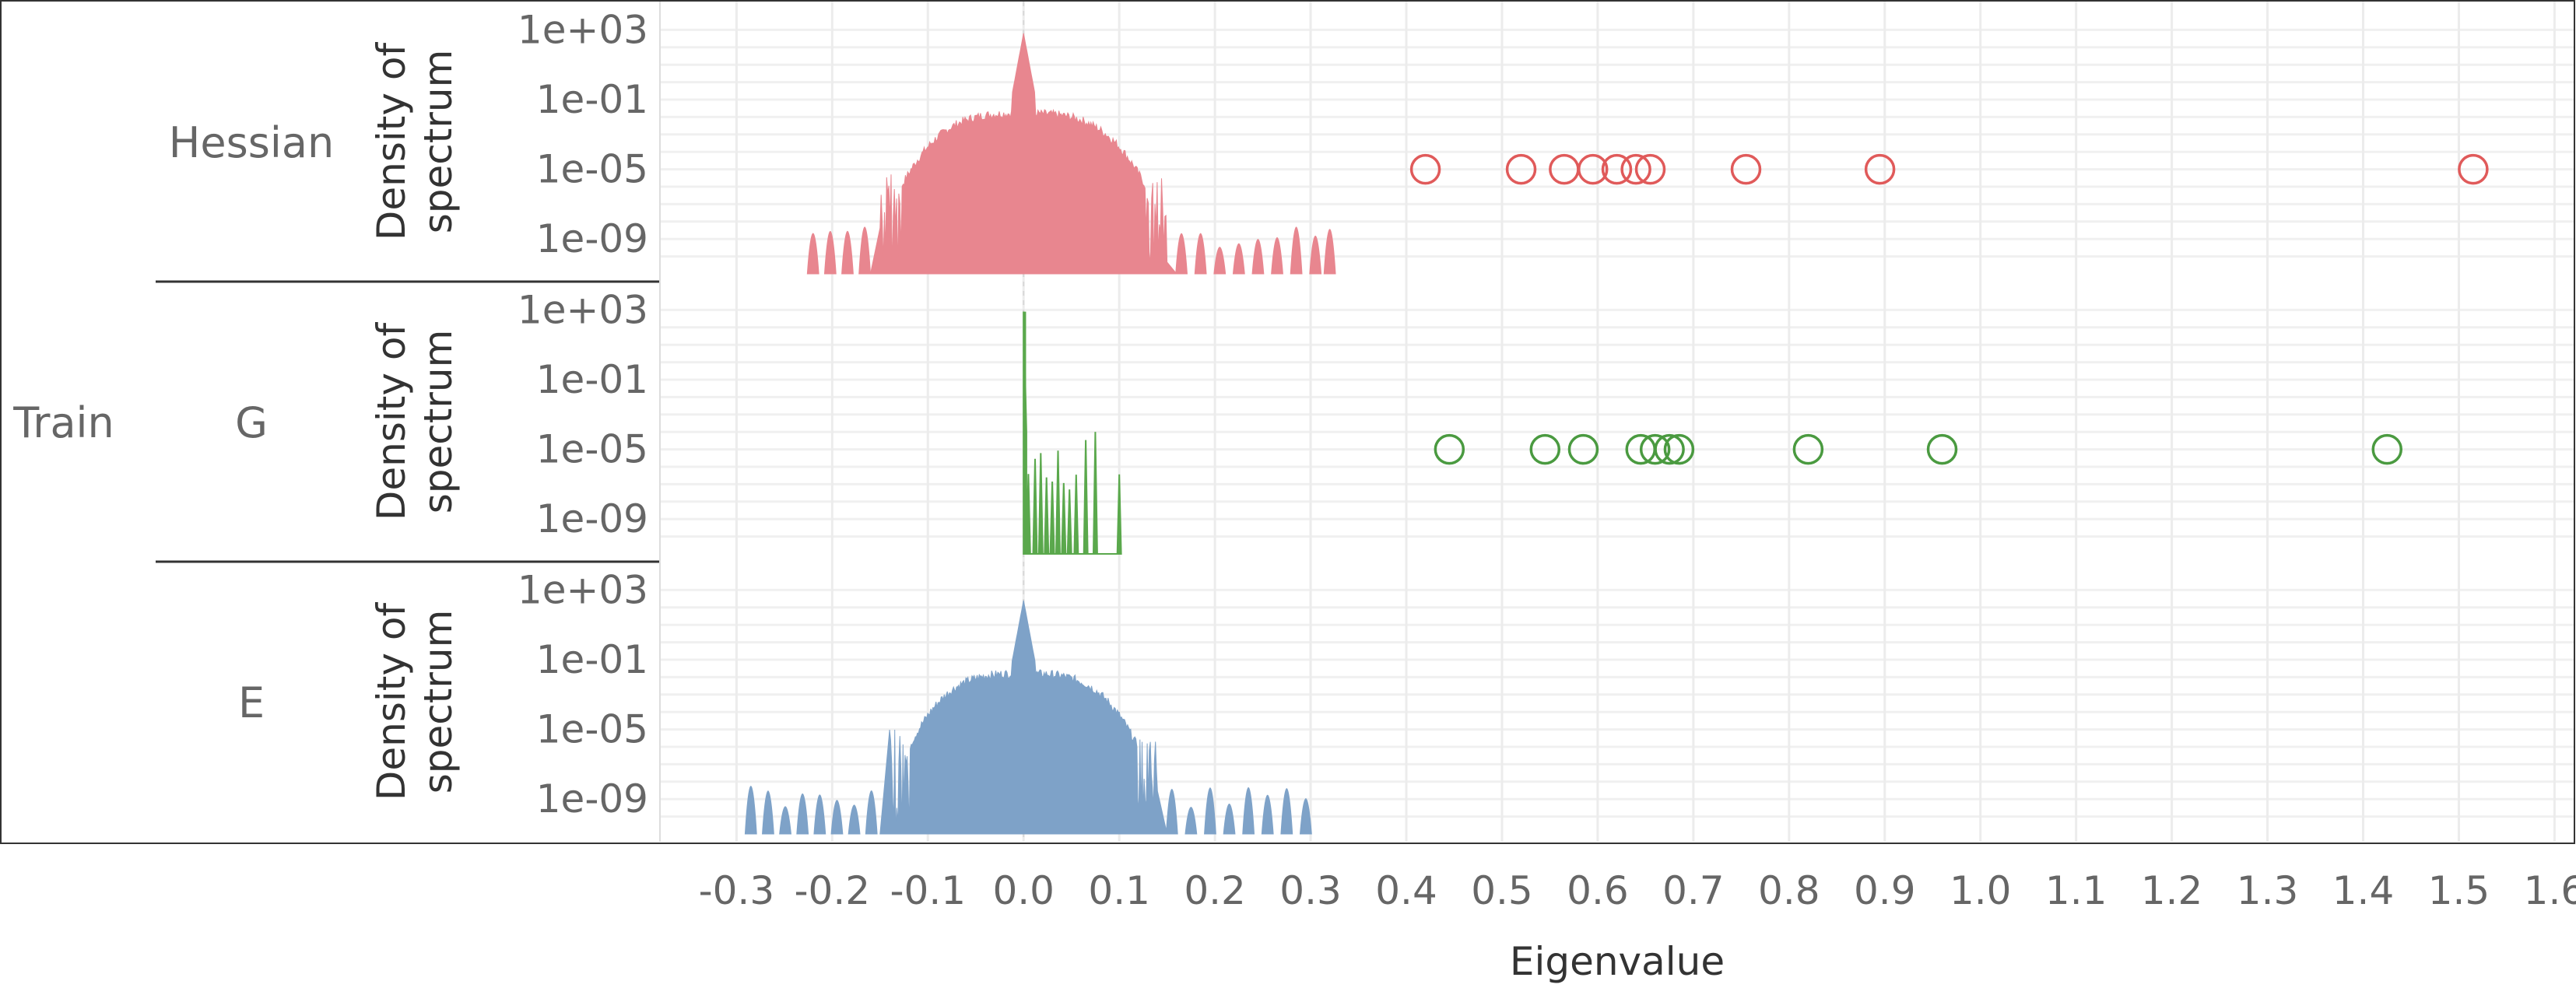 This screenshot has height=1002, width=2576. What do you see at coordinates (1502, 890) in the screenshot?
I see `x-tick-label: 0.5` at bounding box center [1502, 890].